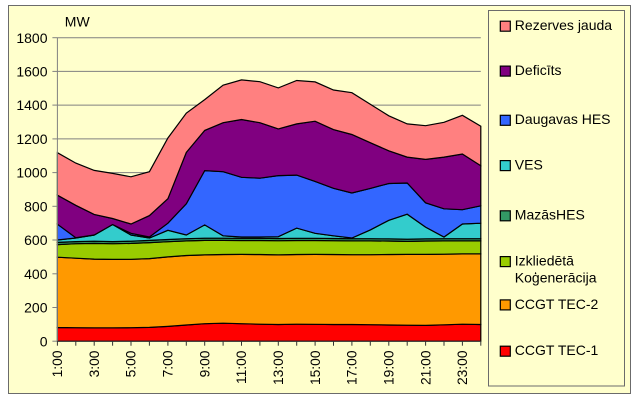  What do you see at coordinates (31, 105) in the screenshot?
I see `svg-text: 1400` at bounding box center [31, 105].